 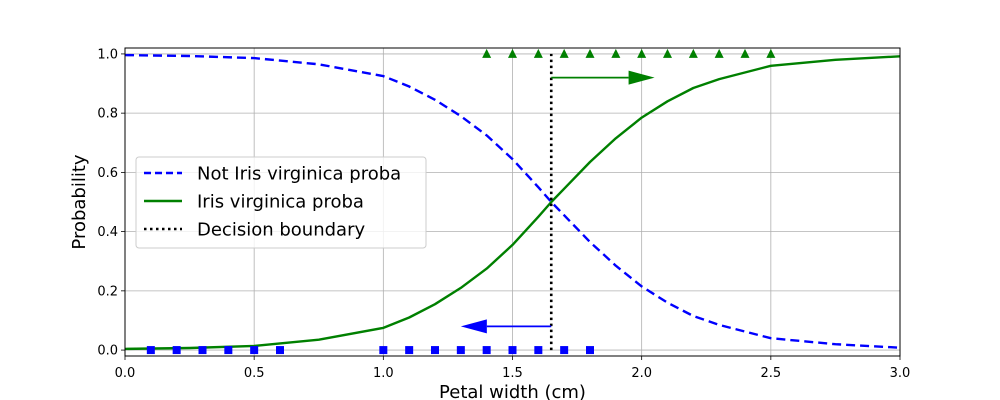 I want to click on legend-box, so click(x=281, y=202).